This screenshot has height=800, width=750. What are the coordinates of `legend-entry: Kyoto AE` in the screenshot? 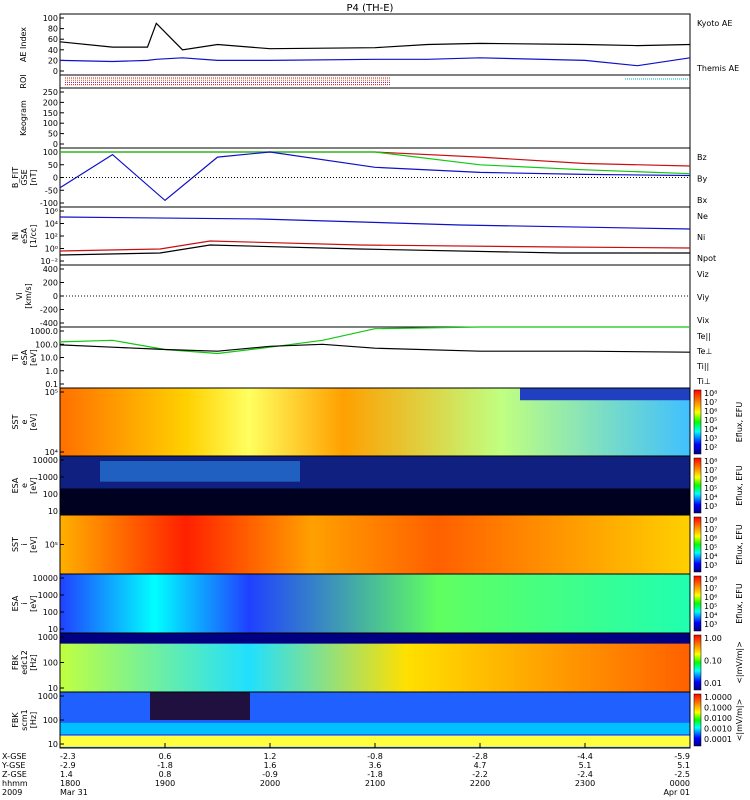 It's located at (714, 23).